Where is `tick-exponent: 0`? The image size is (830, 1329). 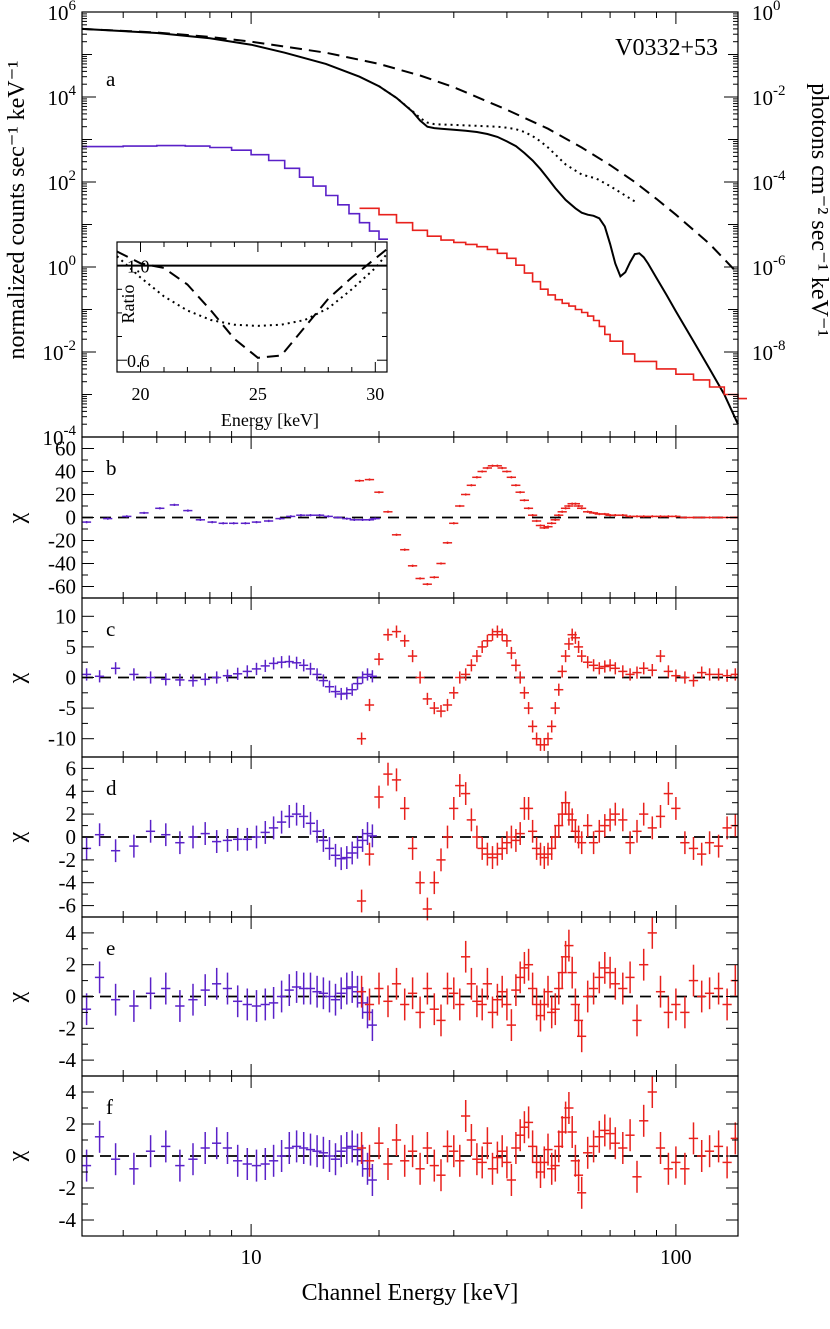 tick-exponent: 0 is located at coordinates (777, 7).